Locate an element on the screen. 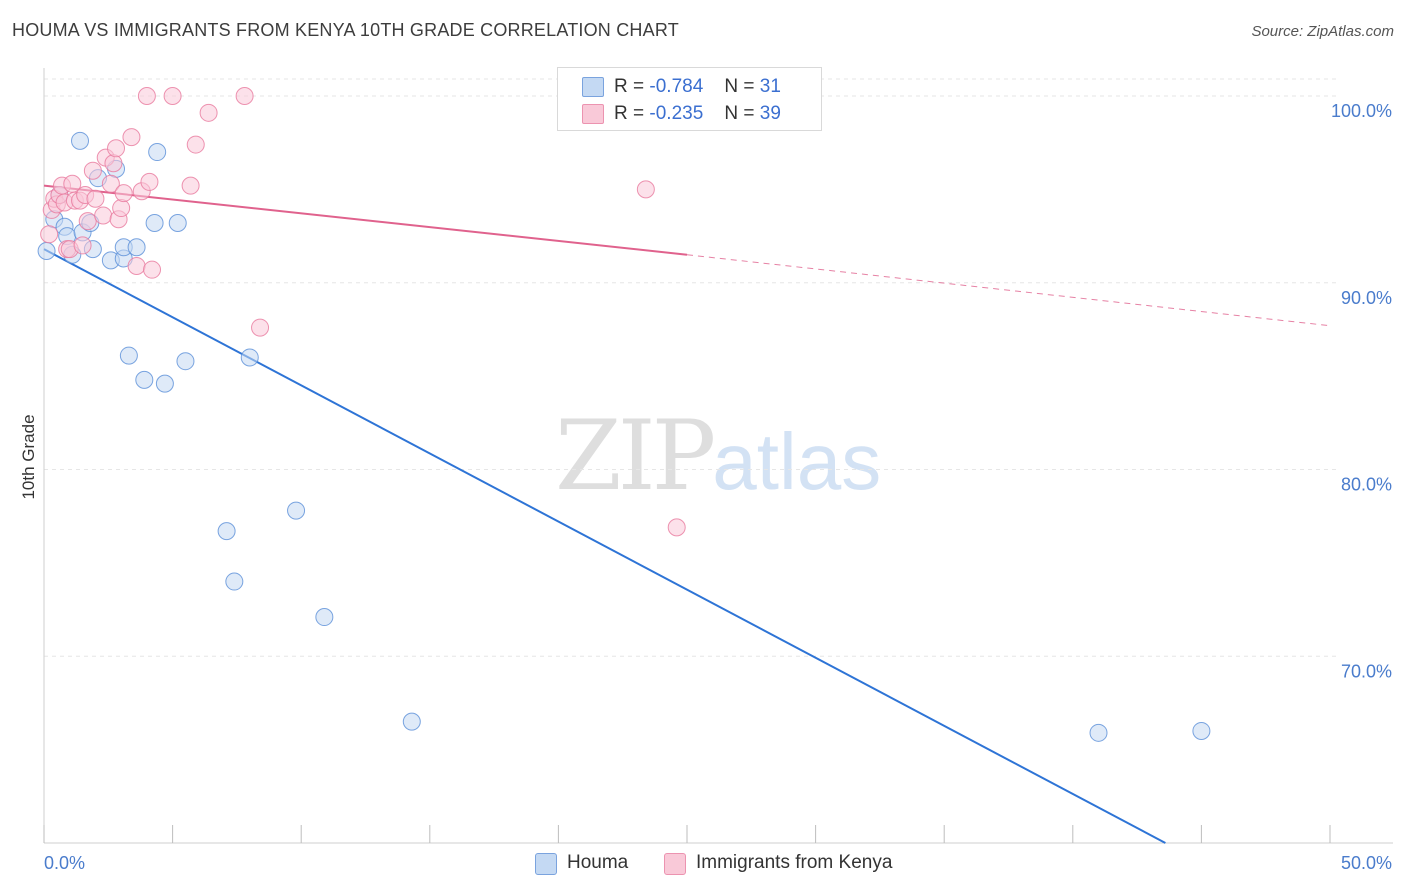 The image size is (1406, 892). trend-line-kenya is located at coordinates (365, 220).